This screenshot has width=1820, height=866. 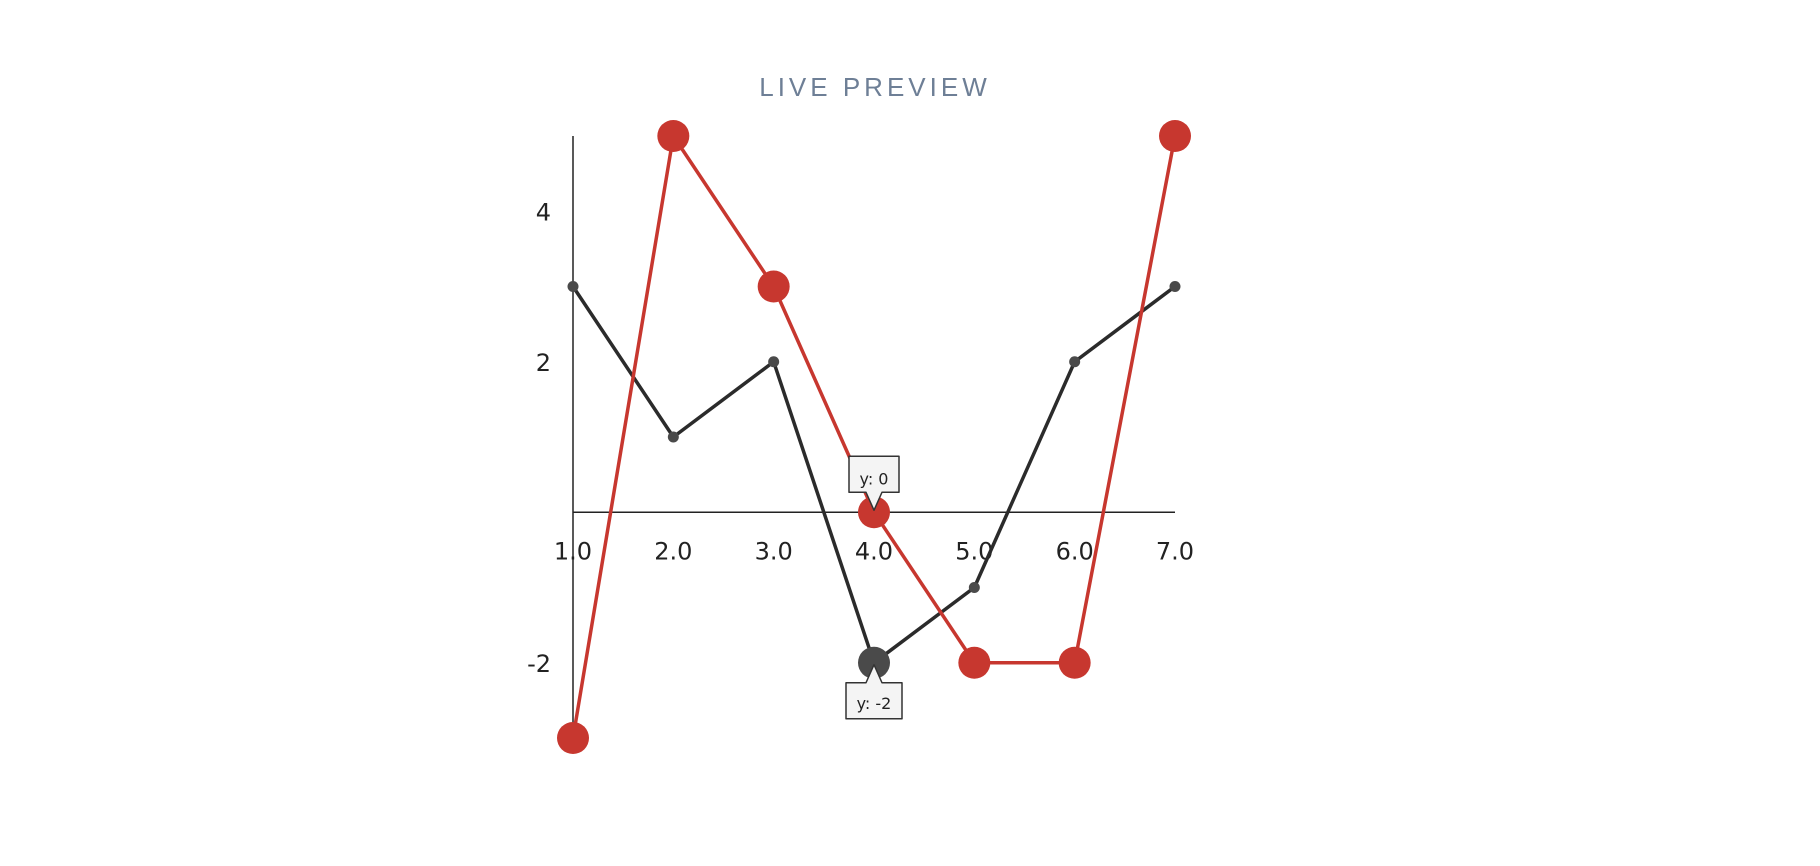 I want to click on highlighted-point, so click(x=874, y=662).